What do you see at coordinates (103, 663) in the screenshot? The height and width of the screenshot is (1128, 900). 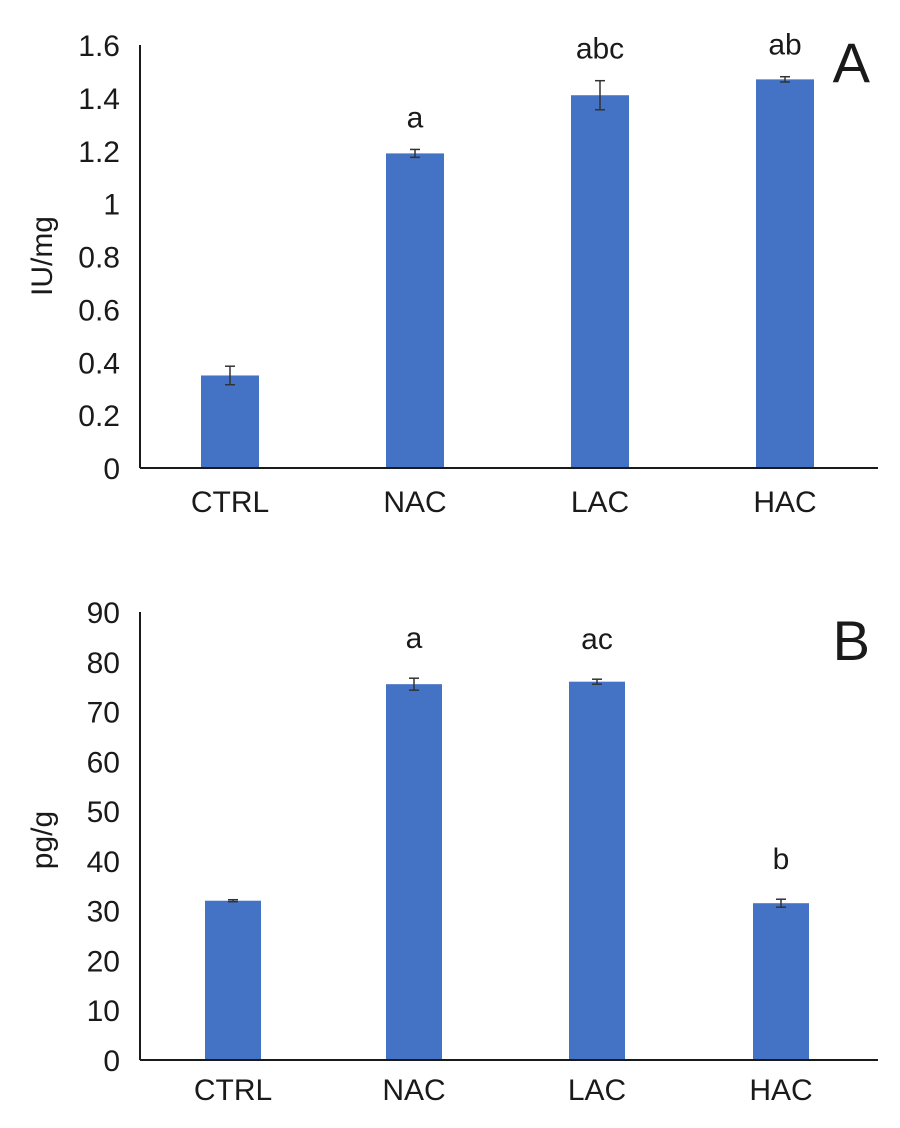 I see `y-tick-label: 80` at bounding box center [103, 663].